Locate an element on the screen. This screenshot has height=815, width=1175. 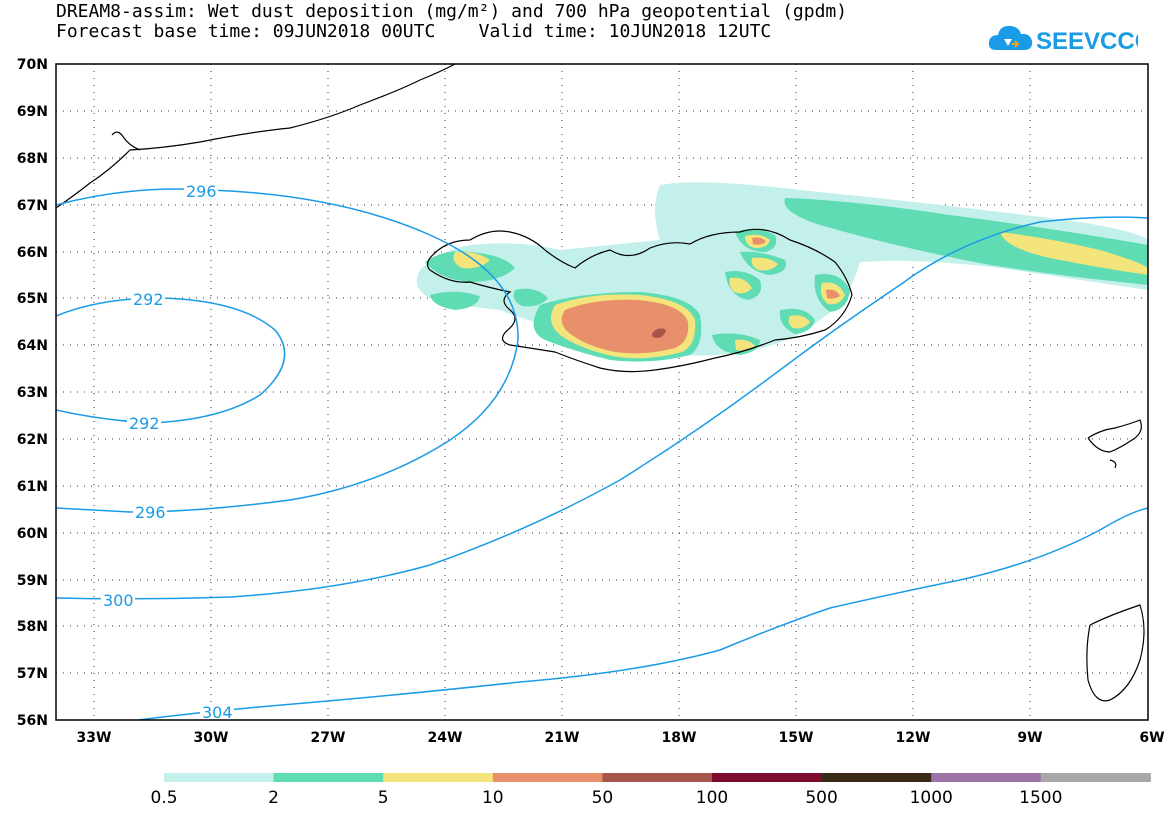
colorbar-label: 50 is located at coordinates (603, 798).